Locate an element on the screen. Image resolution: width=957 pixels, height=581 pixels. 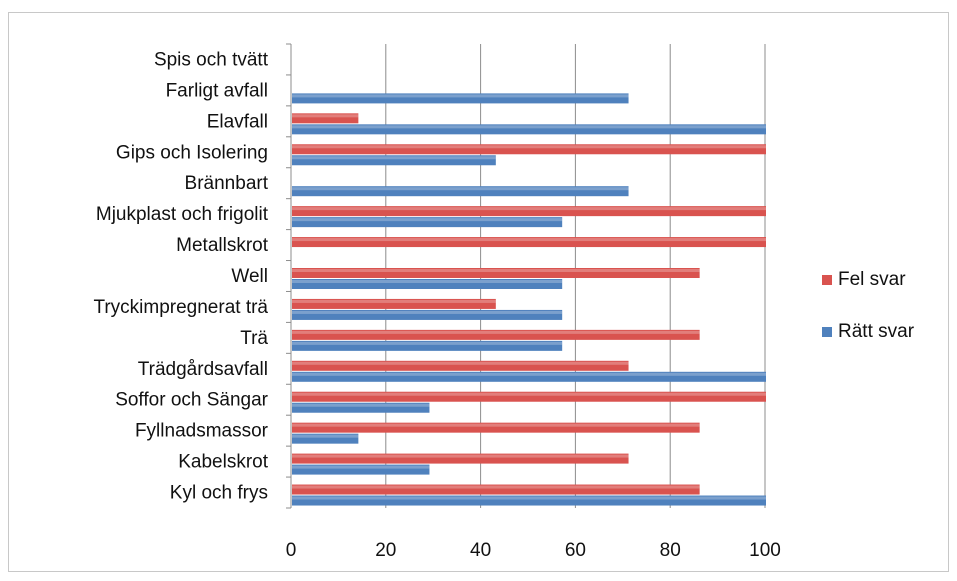
category-label: Mjukplast och frigolit is located at coordinates (182, 214).